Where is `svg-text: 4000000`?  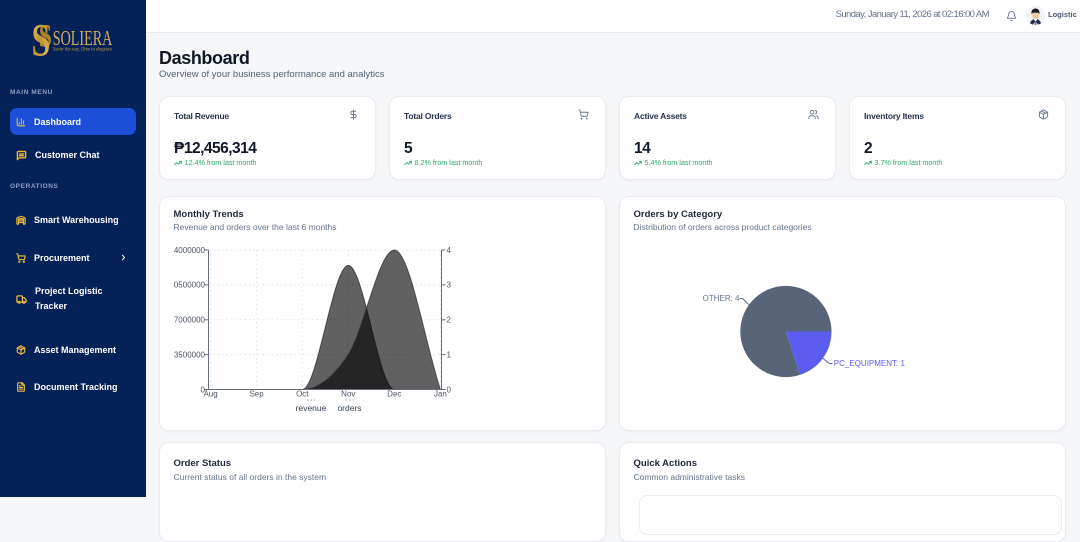 svg-text: 4000000 is located at coordinates (190, 250).